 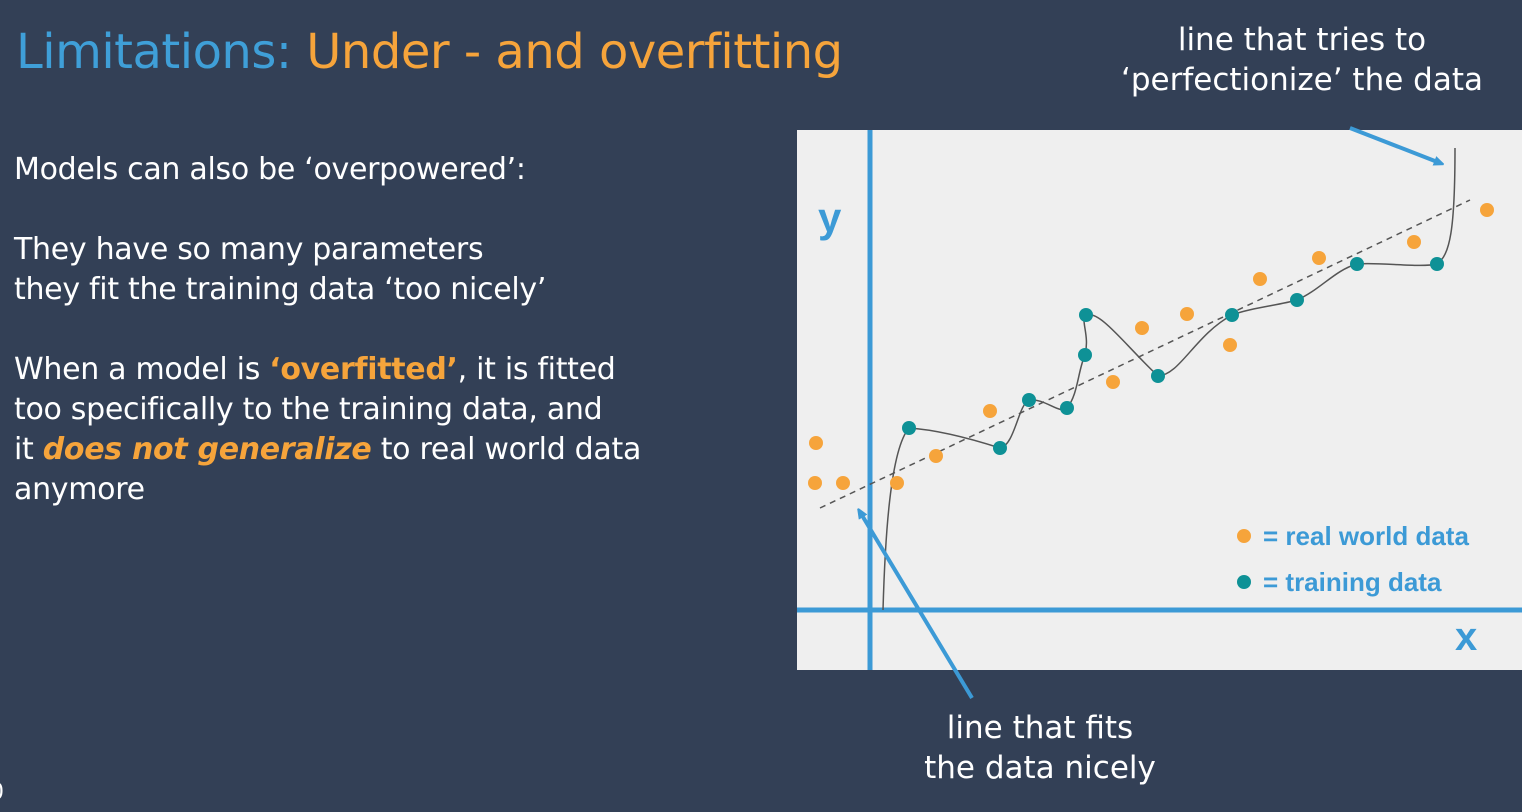 I want to click on generalize-highlight: does not generalize, so click(x=207, y=449).